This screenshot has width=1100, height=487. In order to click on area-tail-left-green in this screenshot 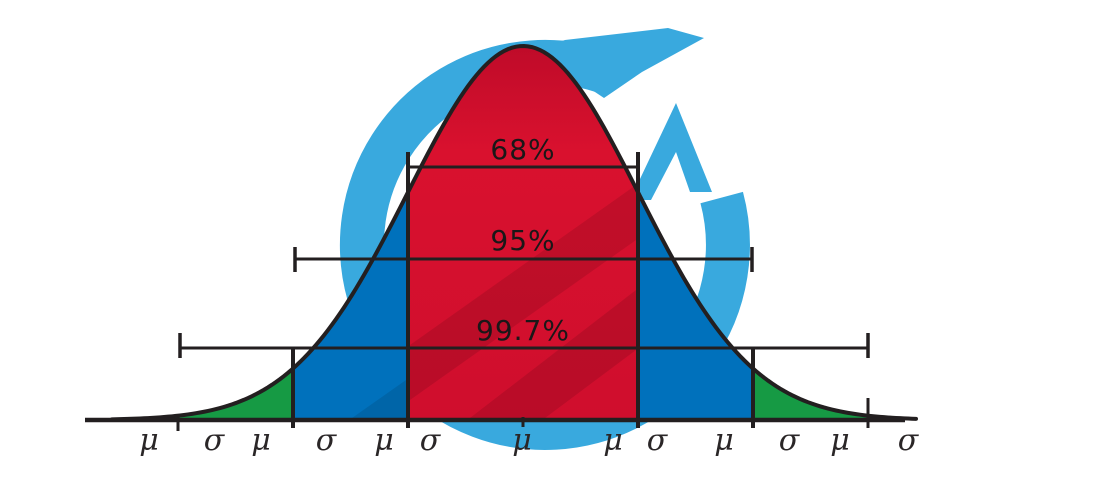, I will do `click(208, 394)`.